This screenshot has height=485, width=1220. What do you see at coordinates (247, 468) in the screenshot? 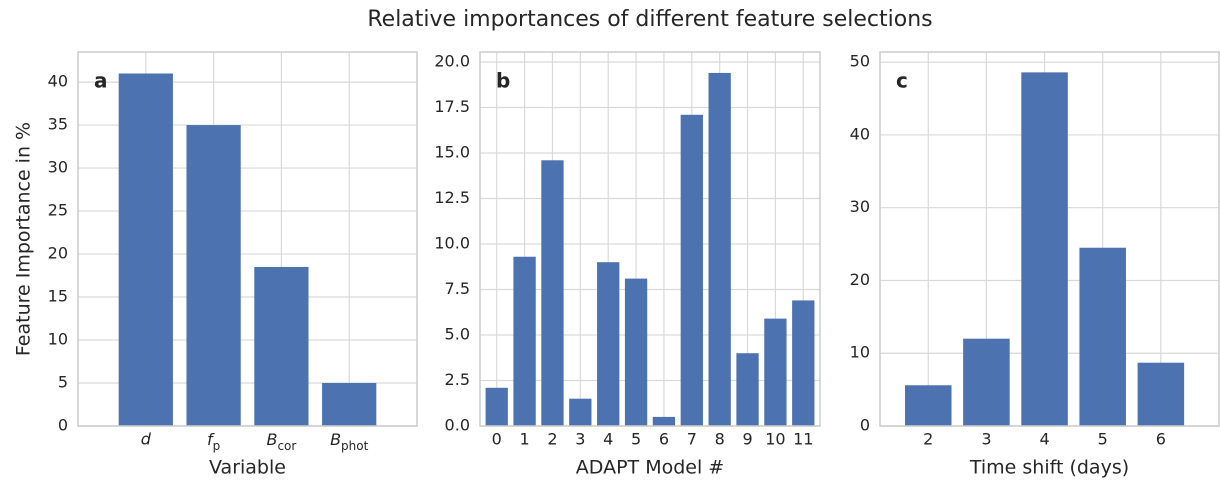
I see `x-axis-label: Variable` at bounding box center [247, 468].